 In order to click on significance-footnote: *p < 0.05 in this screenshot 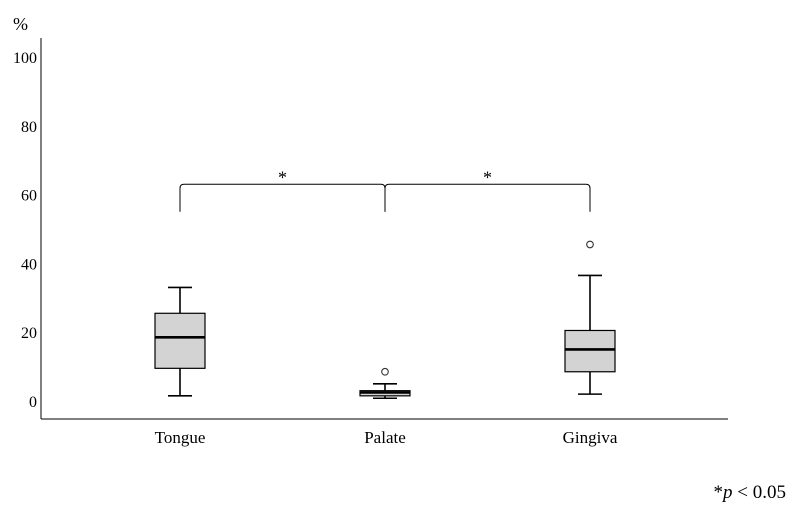, I will do `click(750, 493)`.